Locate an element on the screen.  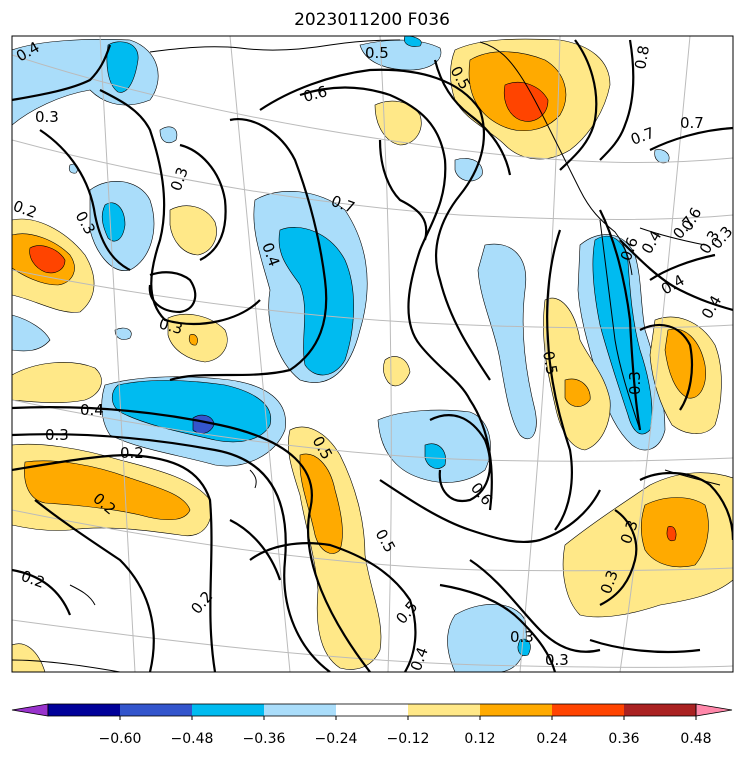
contour-label: 0.4 is located at coordinates (92, 410).